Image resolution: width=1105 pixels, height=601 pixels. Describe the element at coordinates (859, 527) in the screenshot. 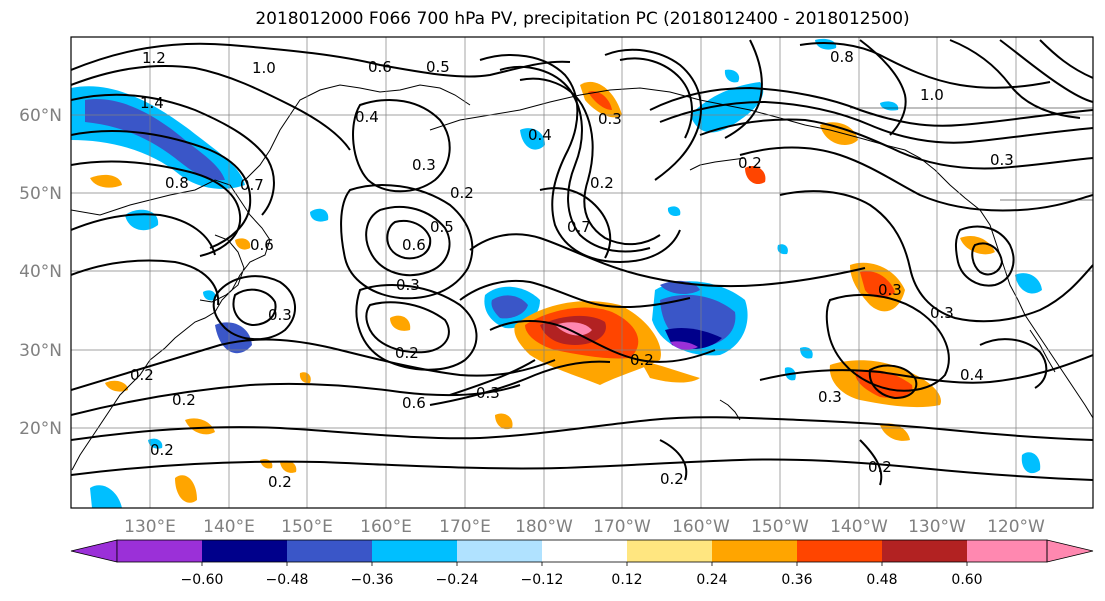

I see `lon-label: 140°W` at that location.